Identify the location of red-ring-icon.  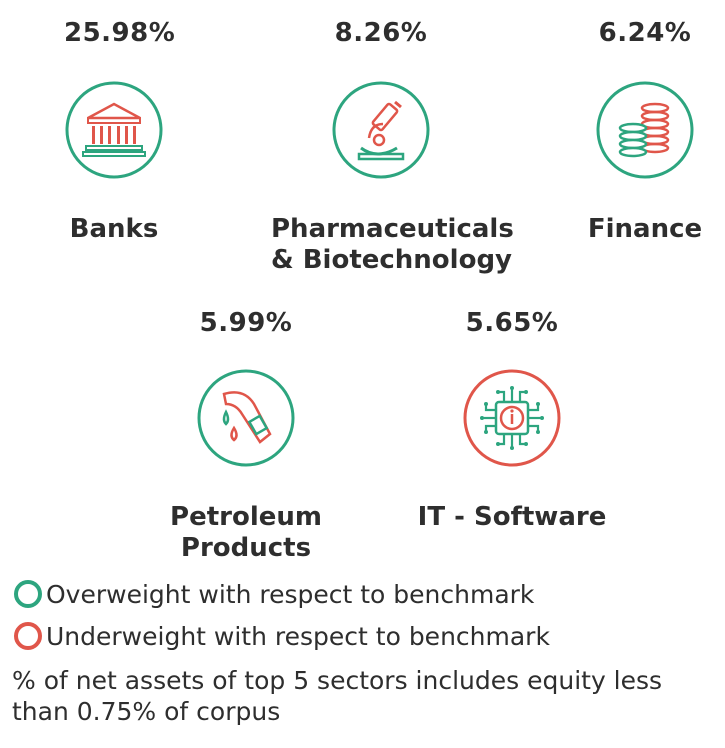
(28, 636).